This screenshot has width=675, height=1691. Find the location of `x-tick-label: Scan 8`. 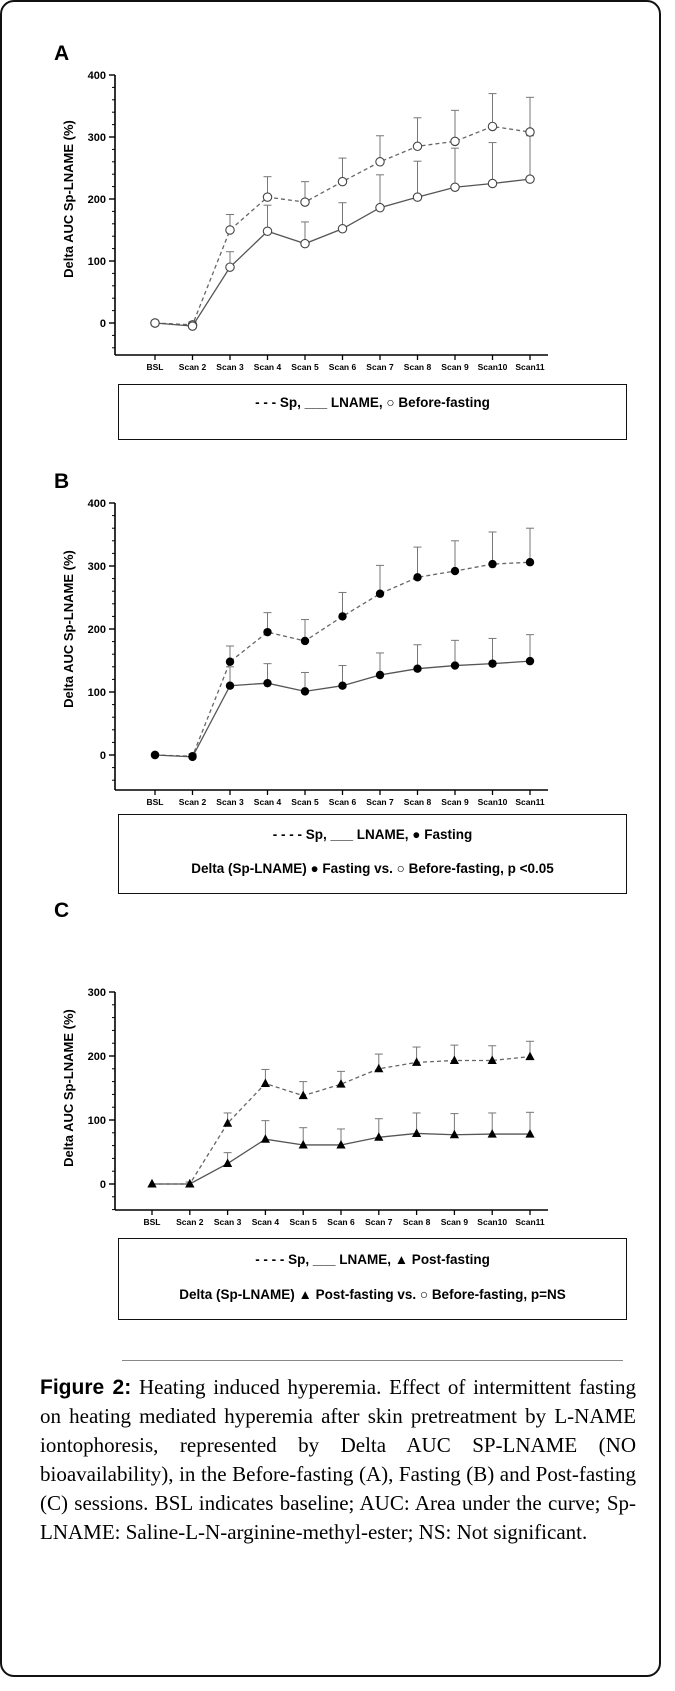

x-tick-label: Scan 8 is located at coordinates (418, 367).